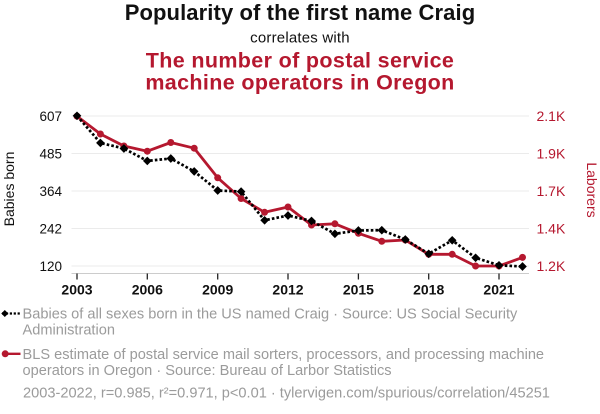 The height and width of the screenshot is (414, 600). Describe the element at coordinates (217, 289) in the screenshot. I see `svg-text: 2009` at that location.